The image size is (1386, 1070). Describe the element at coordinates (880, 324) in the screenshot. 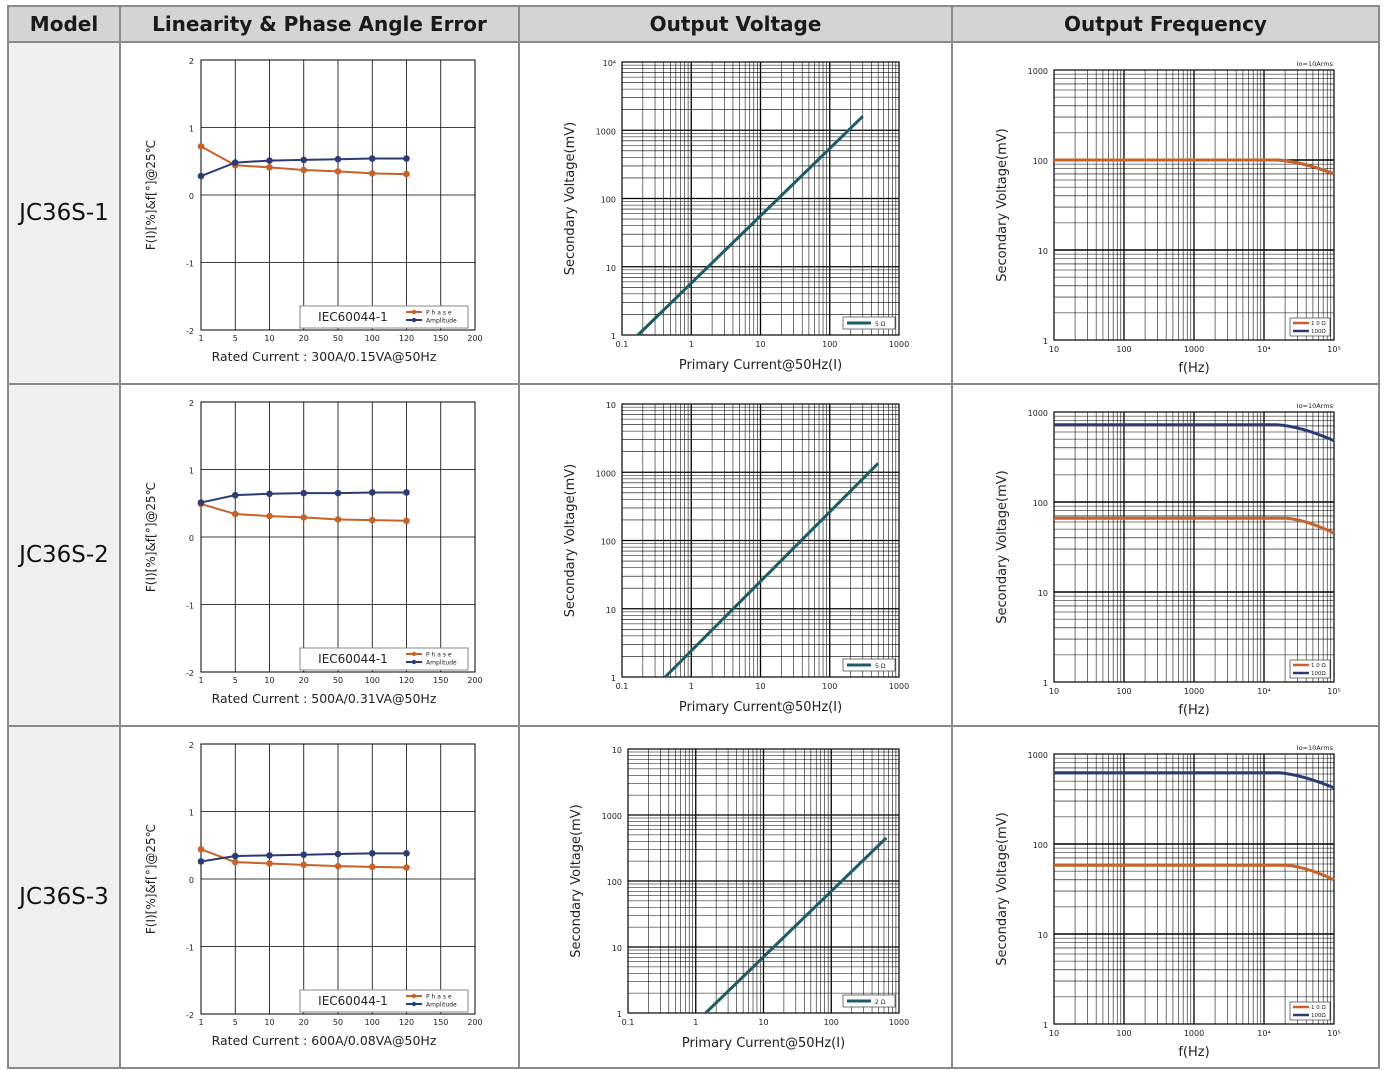

I see `legend-label: 5 Ω` at that location.